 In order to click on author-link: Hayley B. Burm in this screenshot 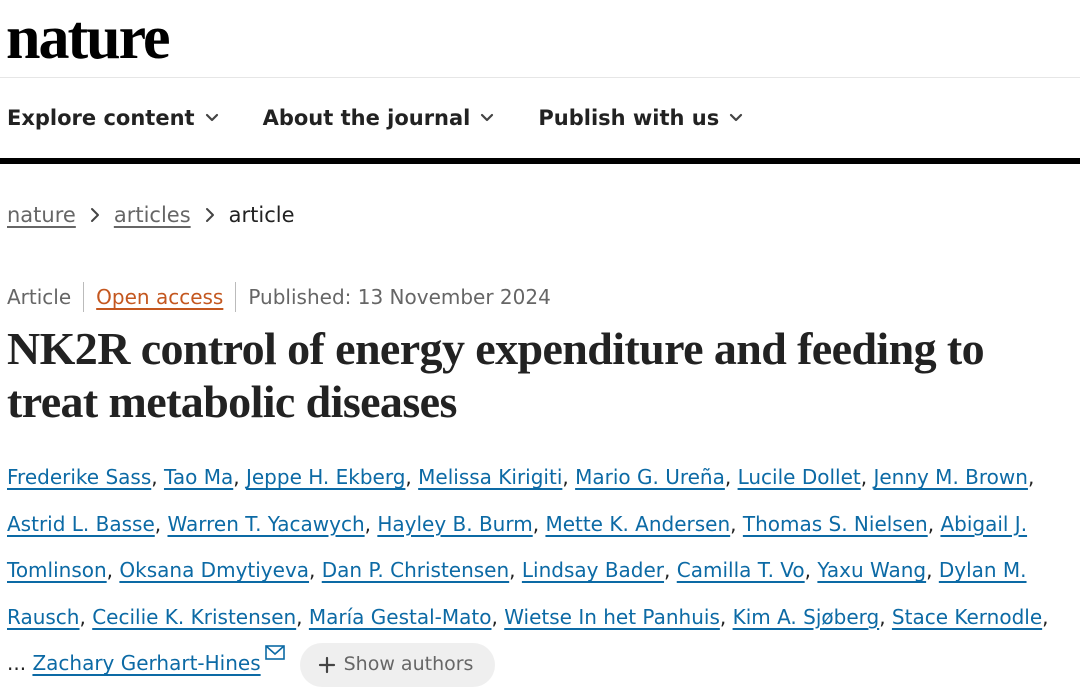, I will do `click(455, 523)`.